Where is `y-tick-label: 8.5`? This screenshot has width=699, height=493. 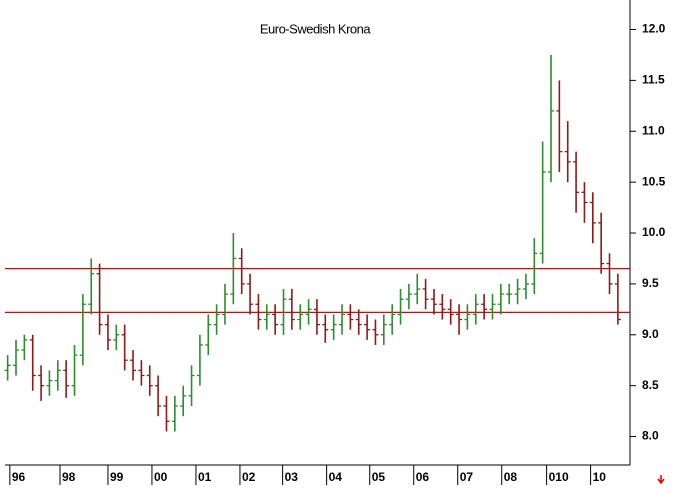
y-tick-label: 8.5 is located at coordinates (650, 385).